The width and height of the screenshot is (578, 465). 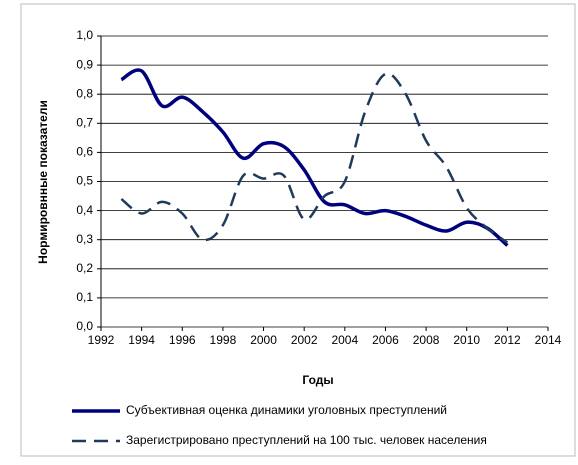 What do you see at coordinates (84, 93) in the screenshot?
I see `y-tick-label: 0,8` at bounding box center [84, 93].